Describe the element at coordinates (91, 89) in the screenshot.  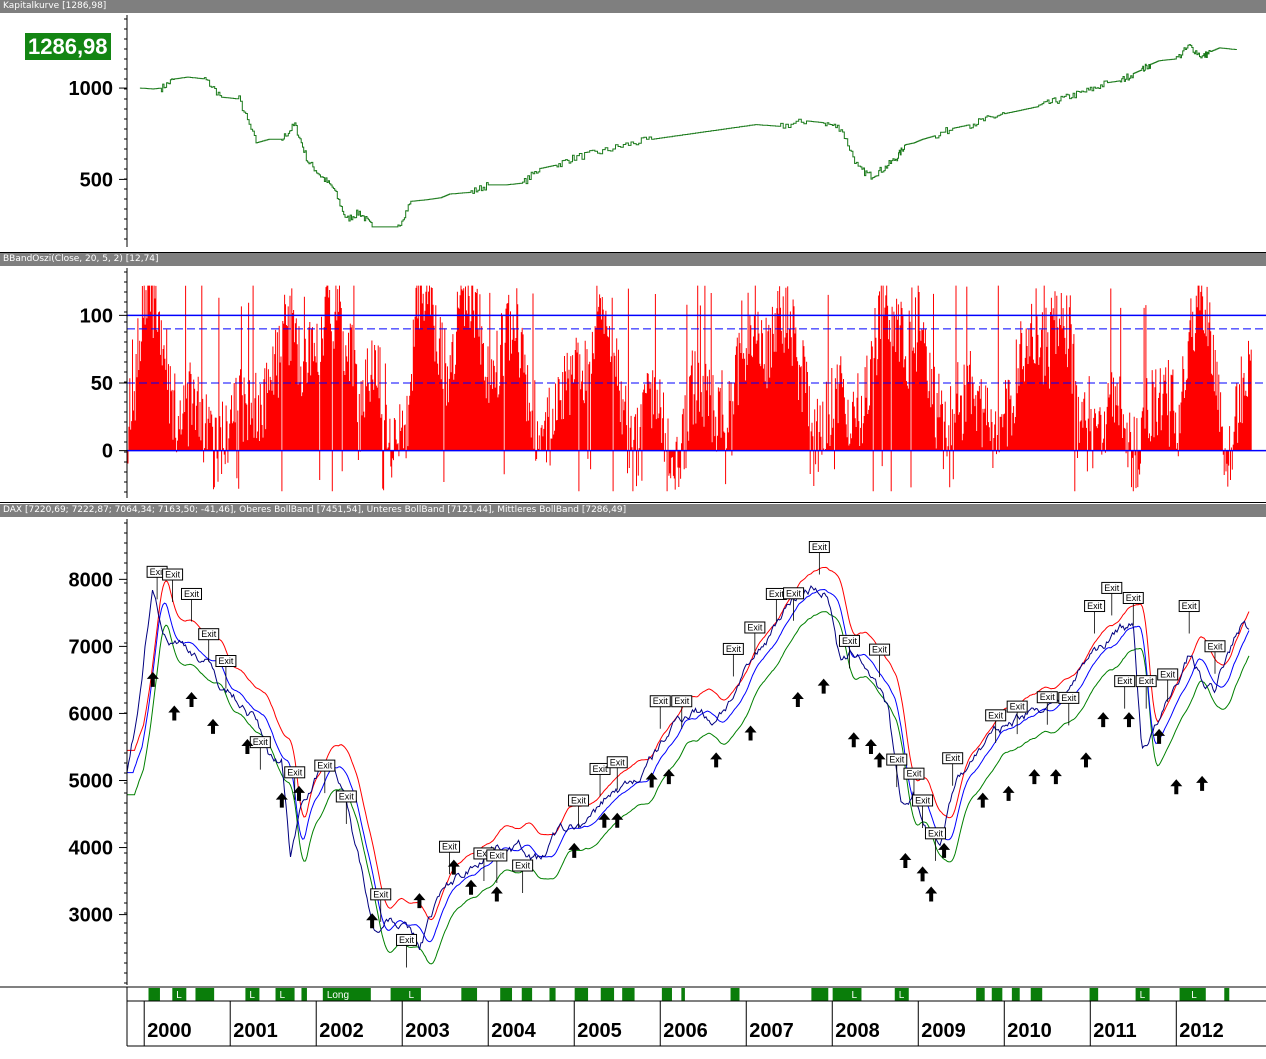
I see `equity-tick-label: 1000` at that location.